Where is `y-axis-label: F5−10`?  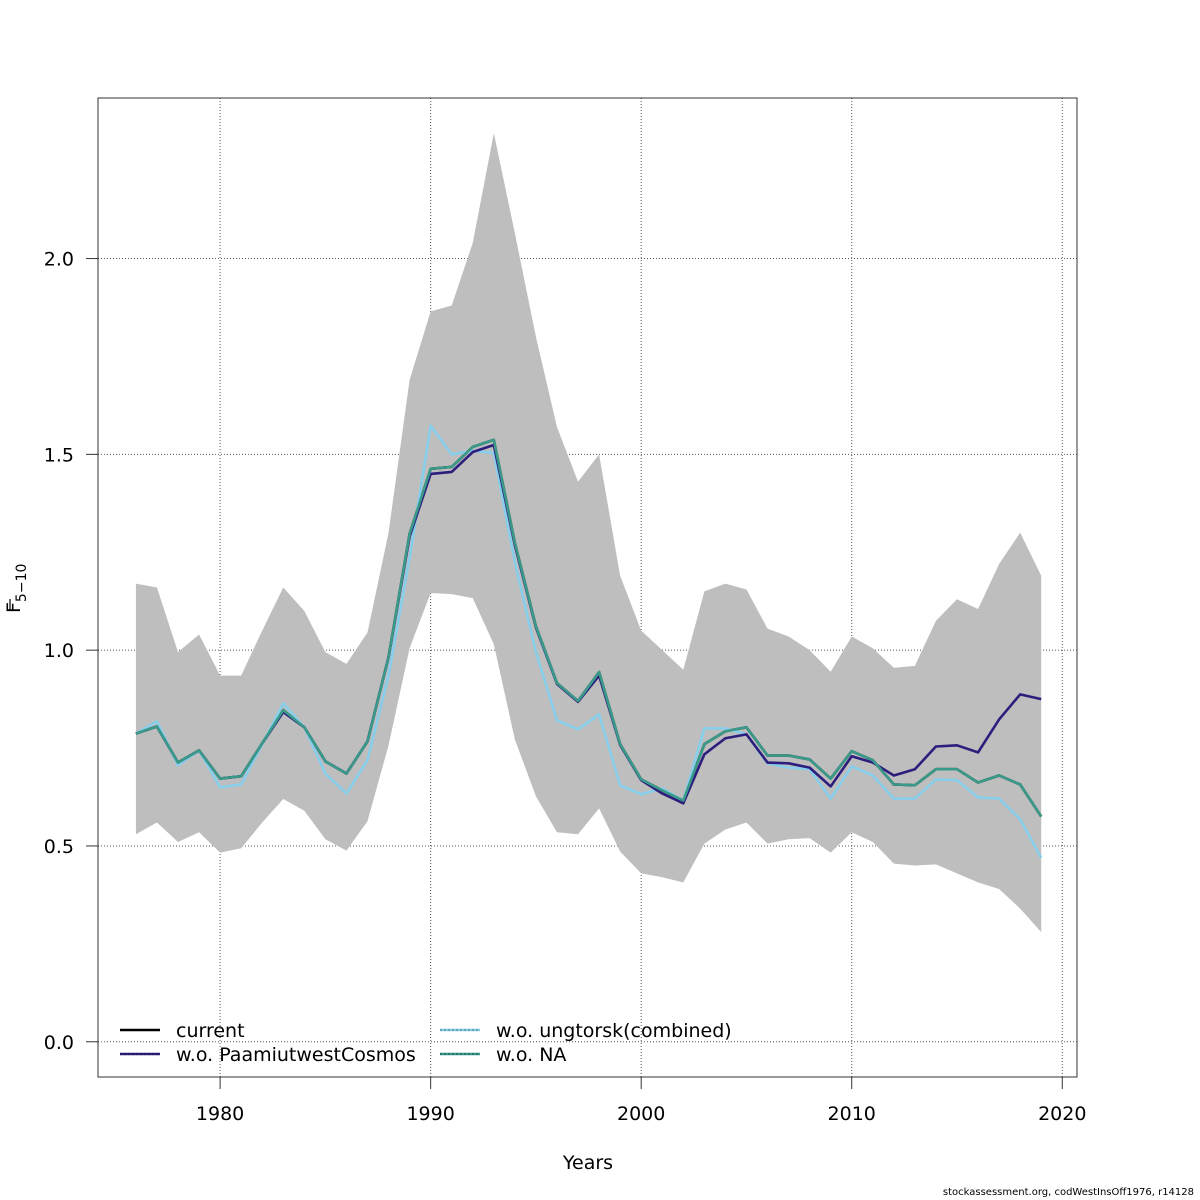
y-axis-label: F5−10 is located at coordinates (16, 588).